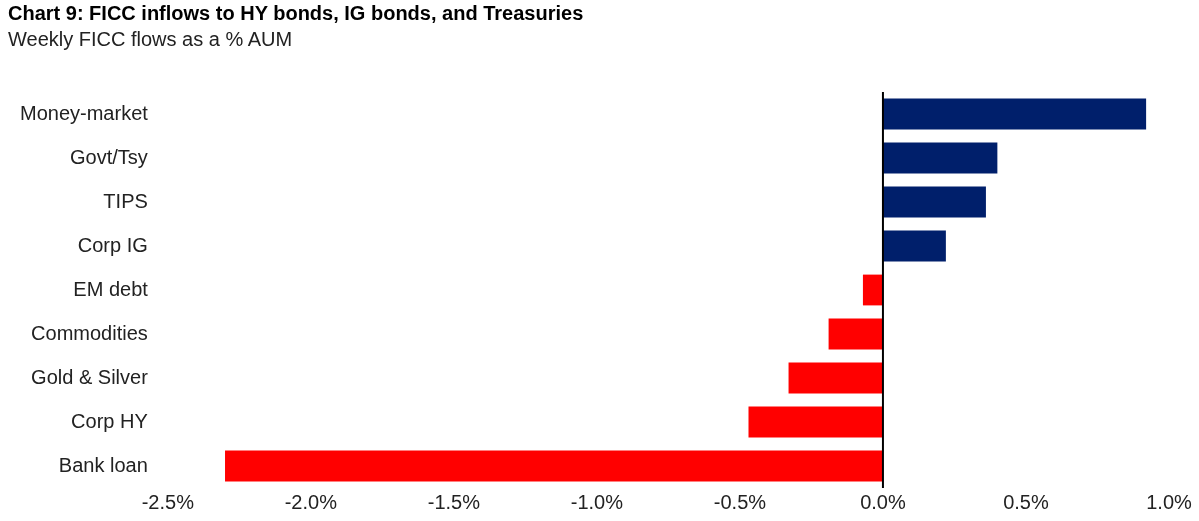  Describe the element at coordinates (90, 376) in the screenshot. I see `y-tick-label: Gold & Silver` at that location.